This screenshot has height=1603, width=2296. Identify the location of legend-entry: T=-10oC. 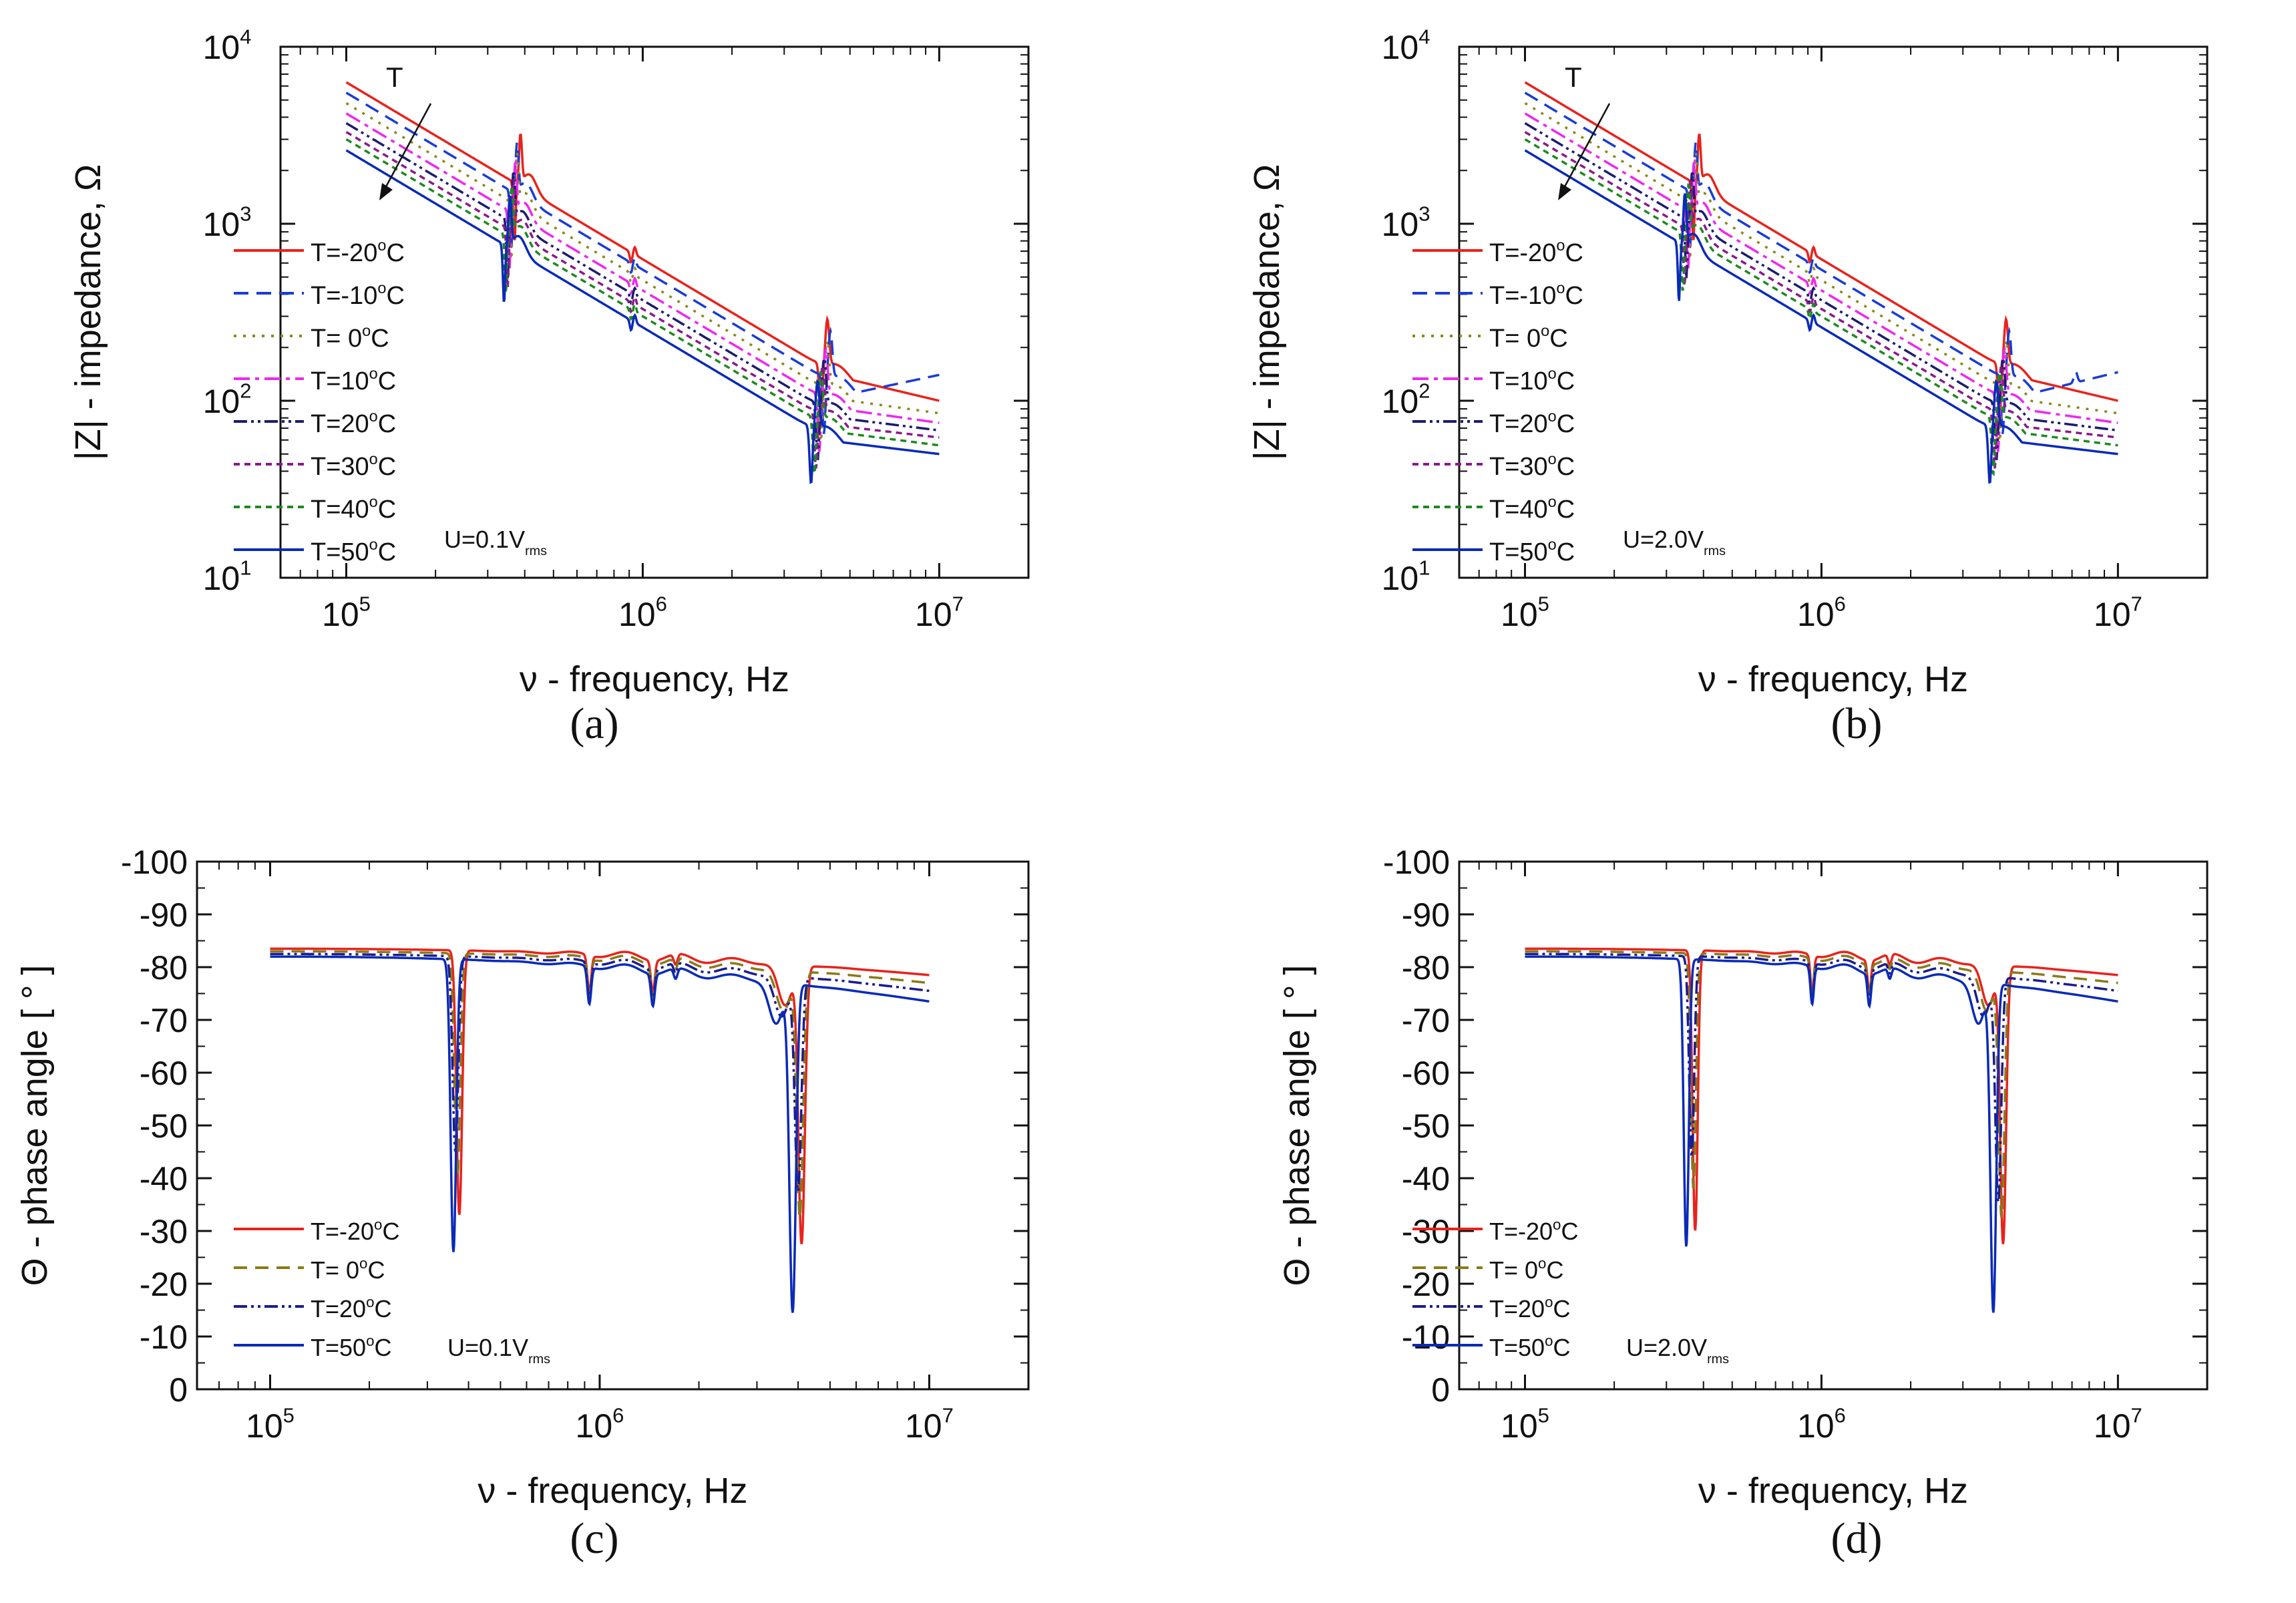
(358, 294).